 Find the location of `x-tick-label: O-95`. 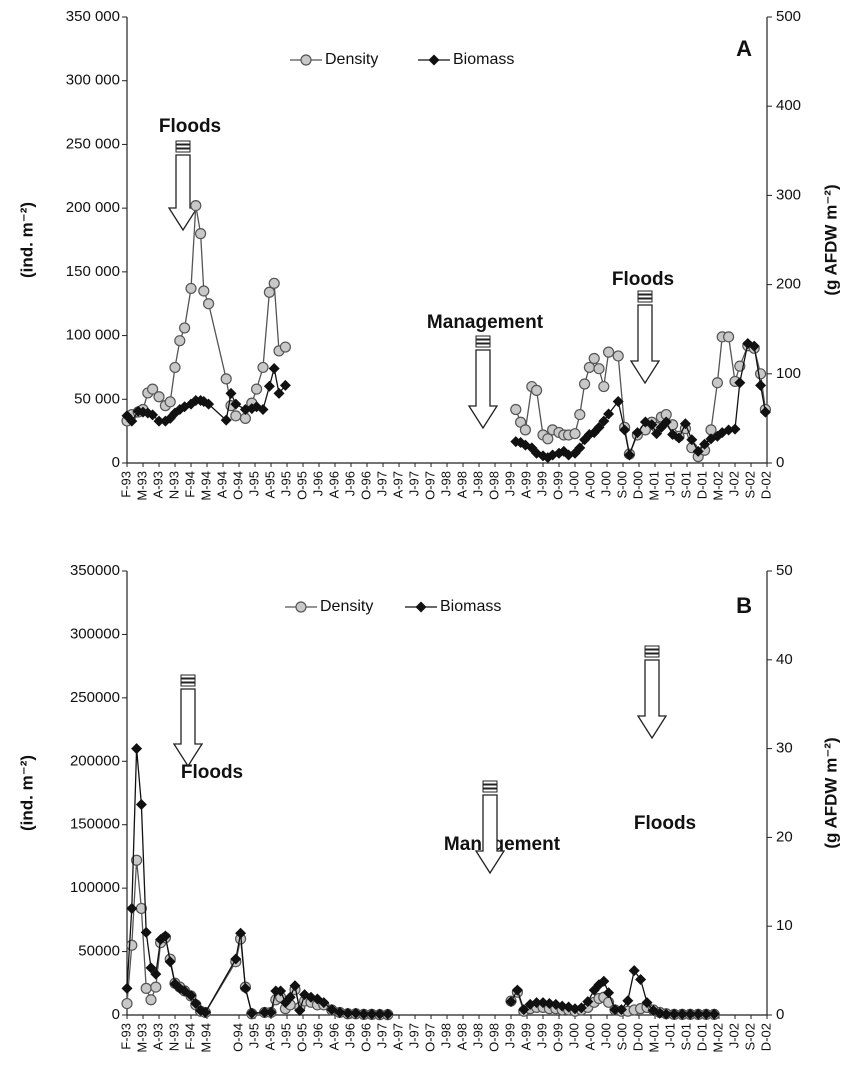

x-tick-label: O-95 is located at coordinates (301, 485).